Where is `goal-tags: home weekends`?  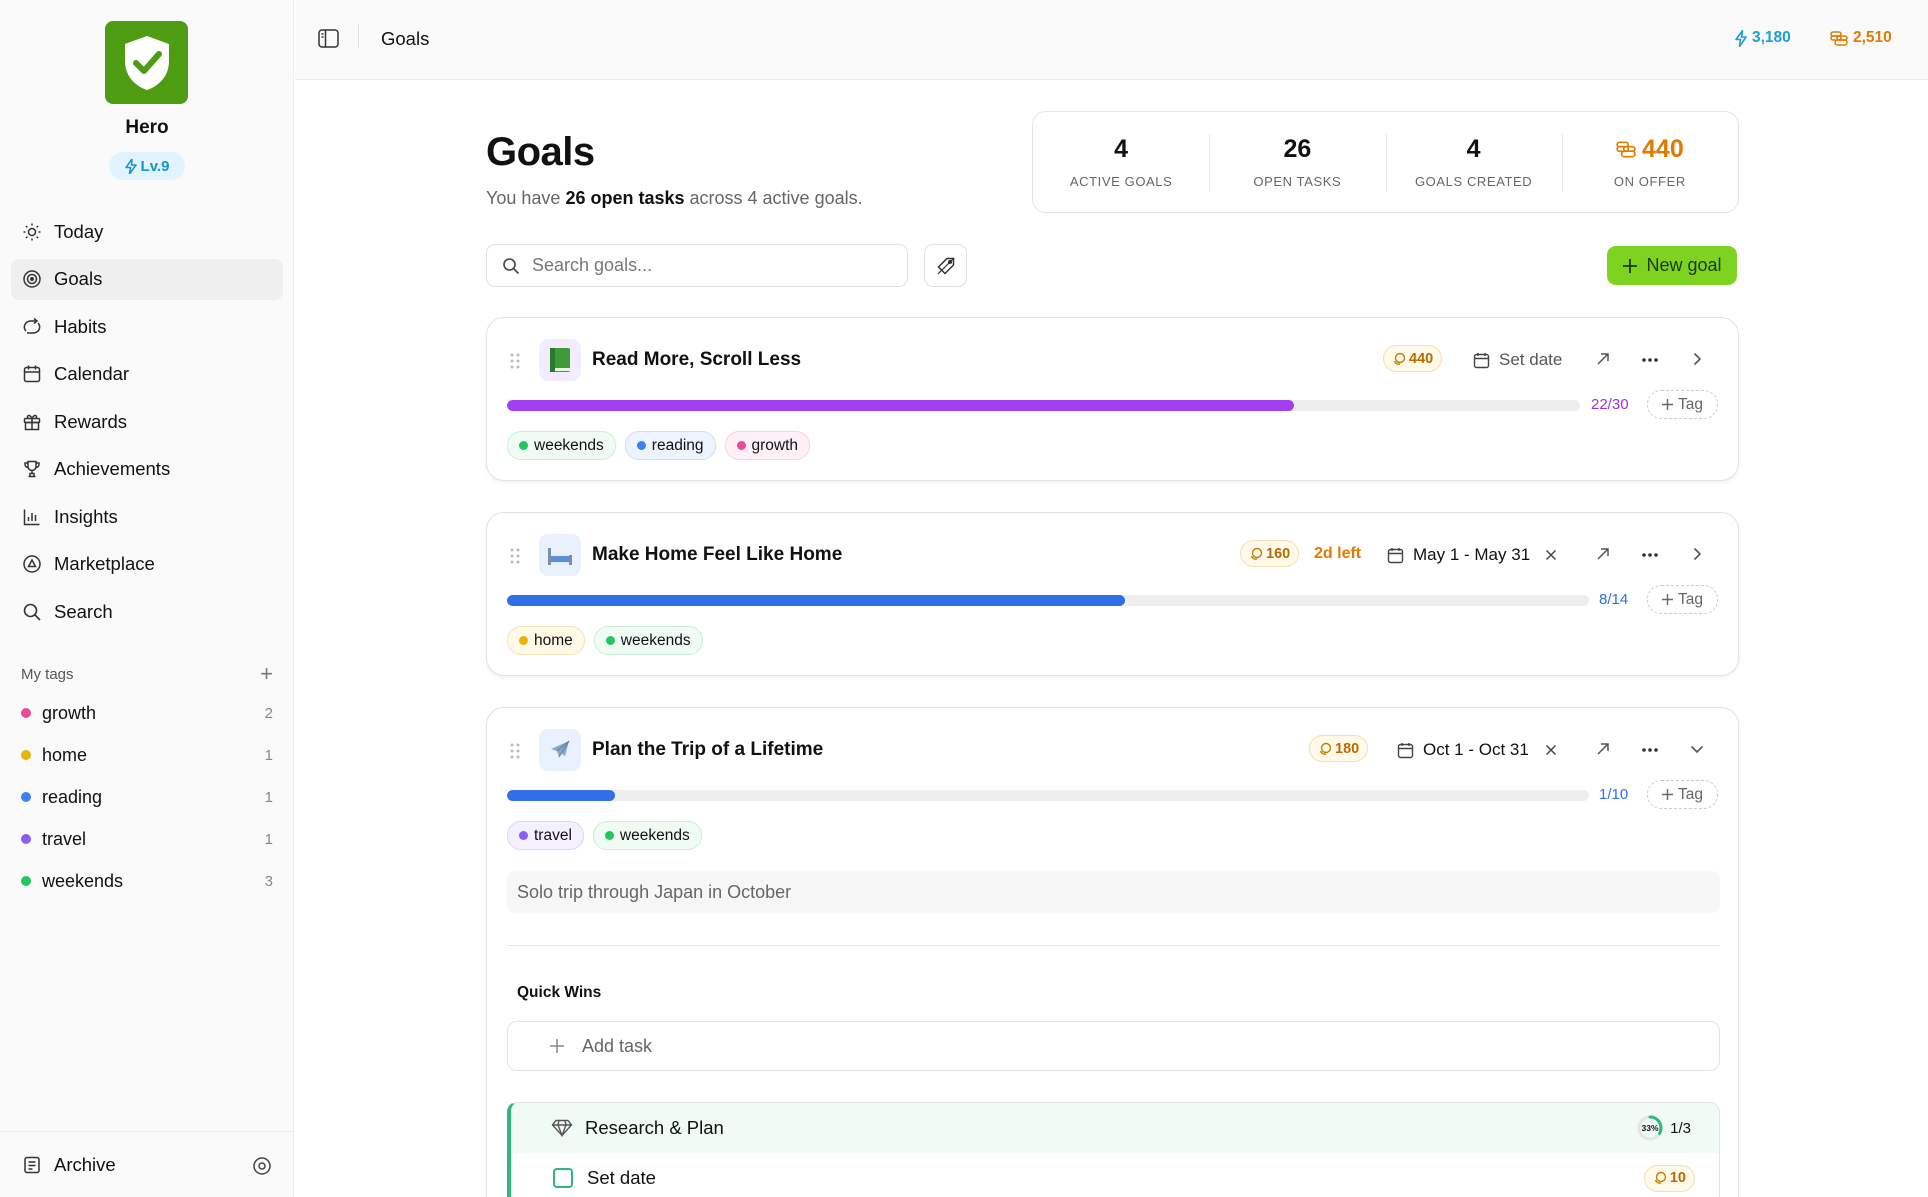 goal-tags: home weekends is located at coordinates (605, 640).